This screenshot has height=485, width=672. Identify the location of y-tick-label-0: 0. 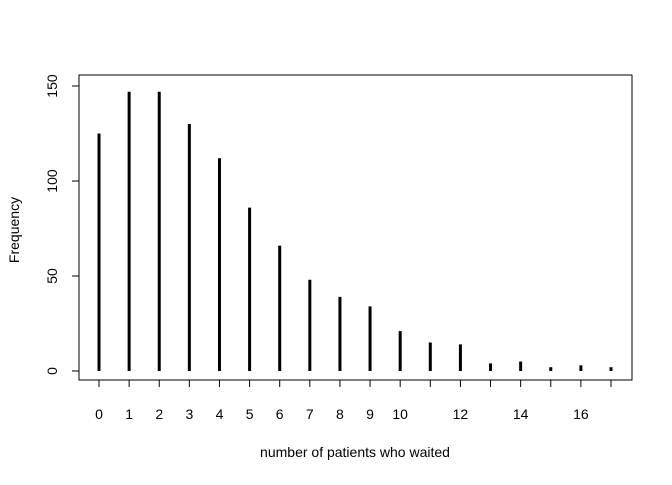
(52, 371).